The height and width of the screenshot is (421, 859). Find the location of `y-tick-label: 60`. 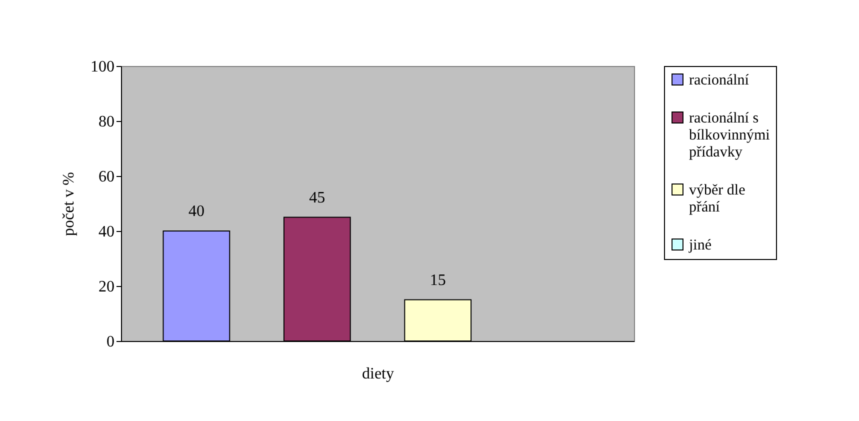

y-tick-label: 60 is located at coordinates (106, 177).